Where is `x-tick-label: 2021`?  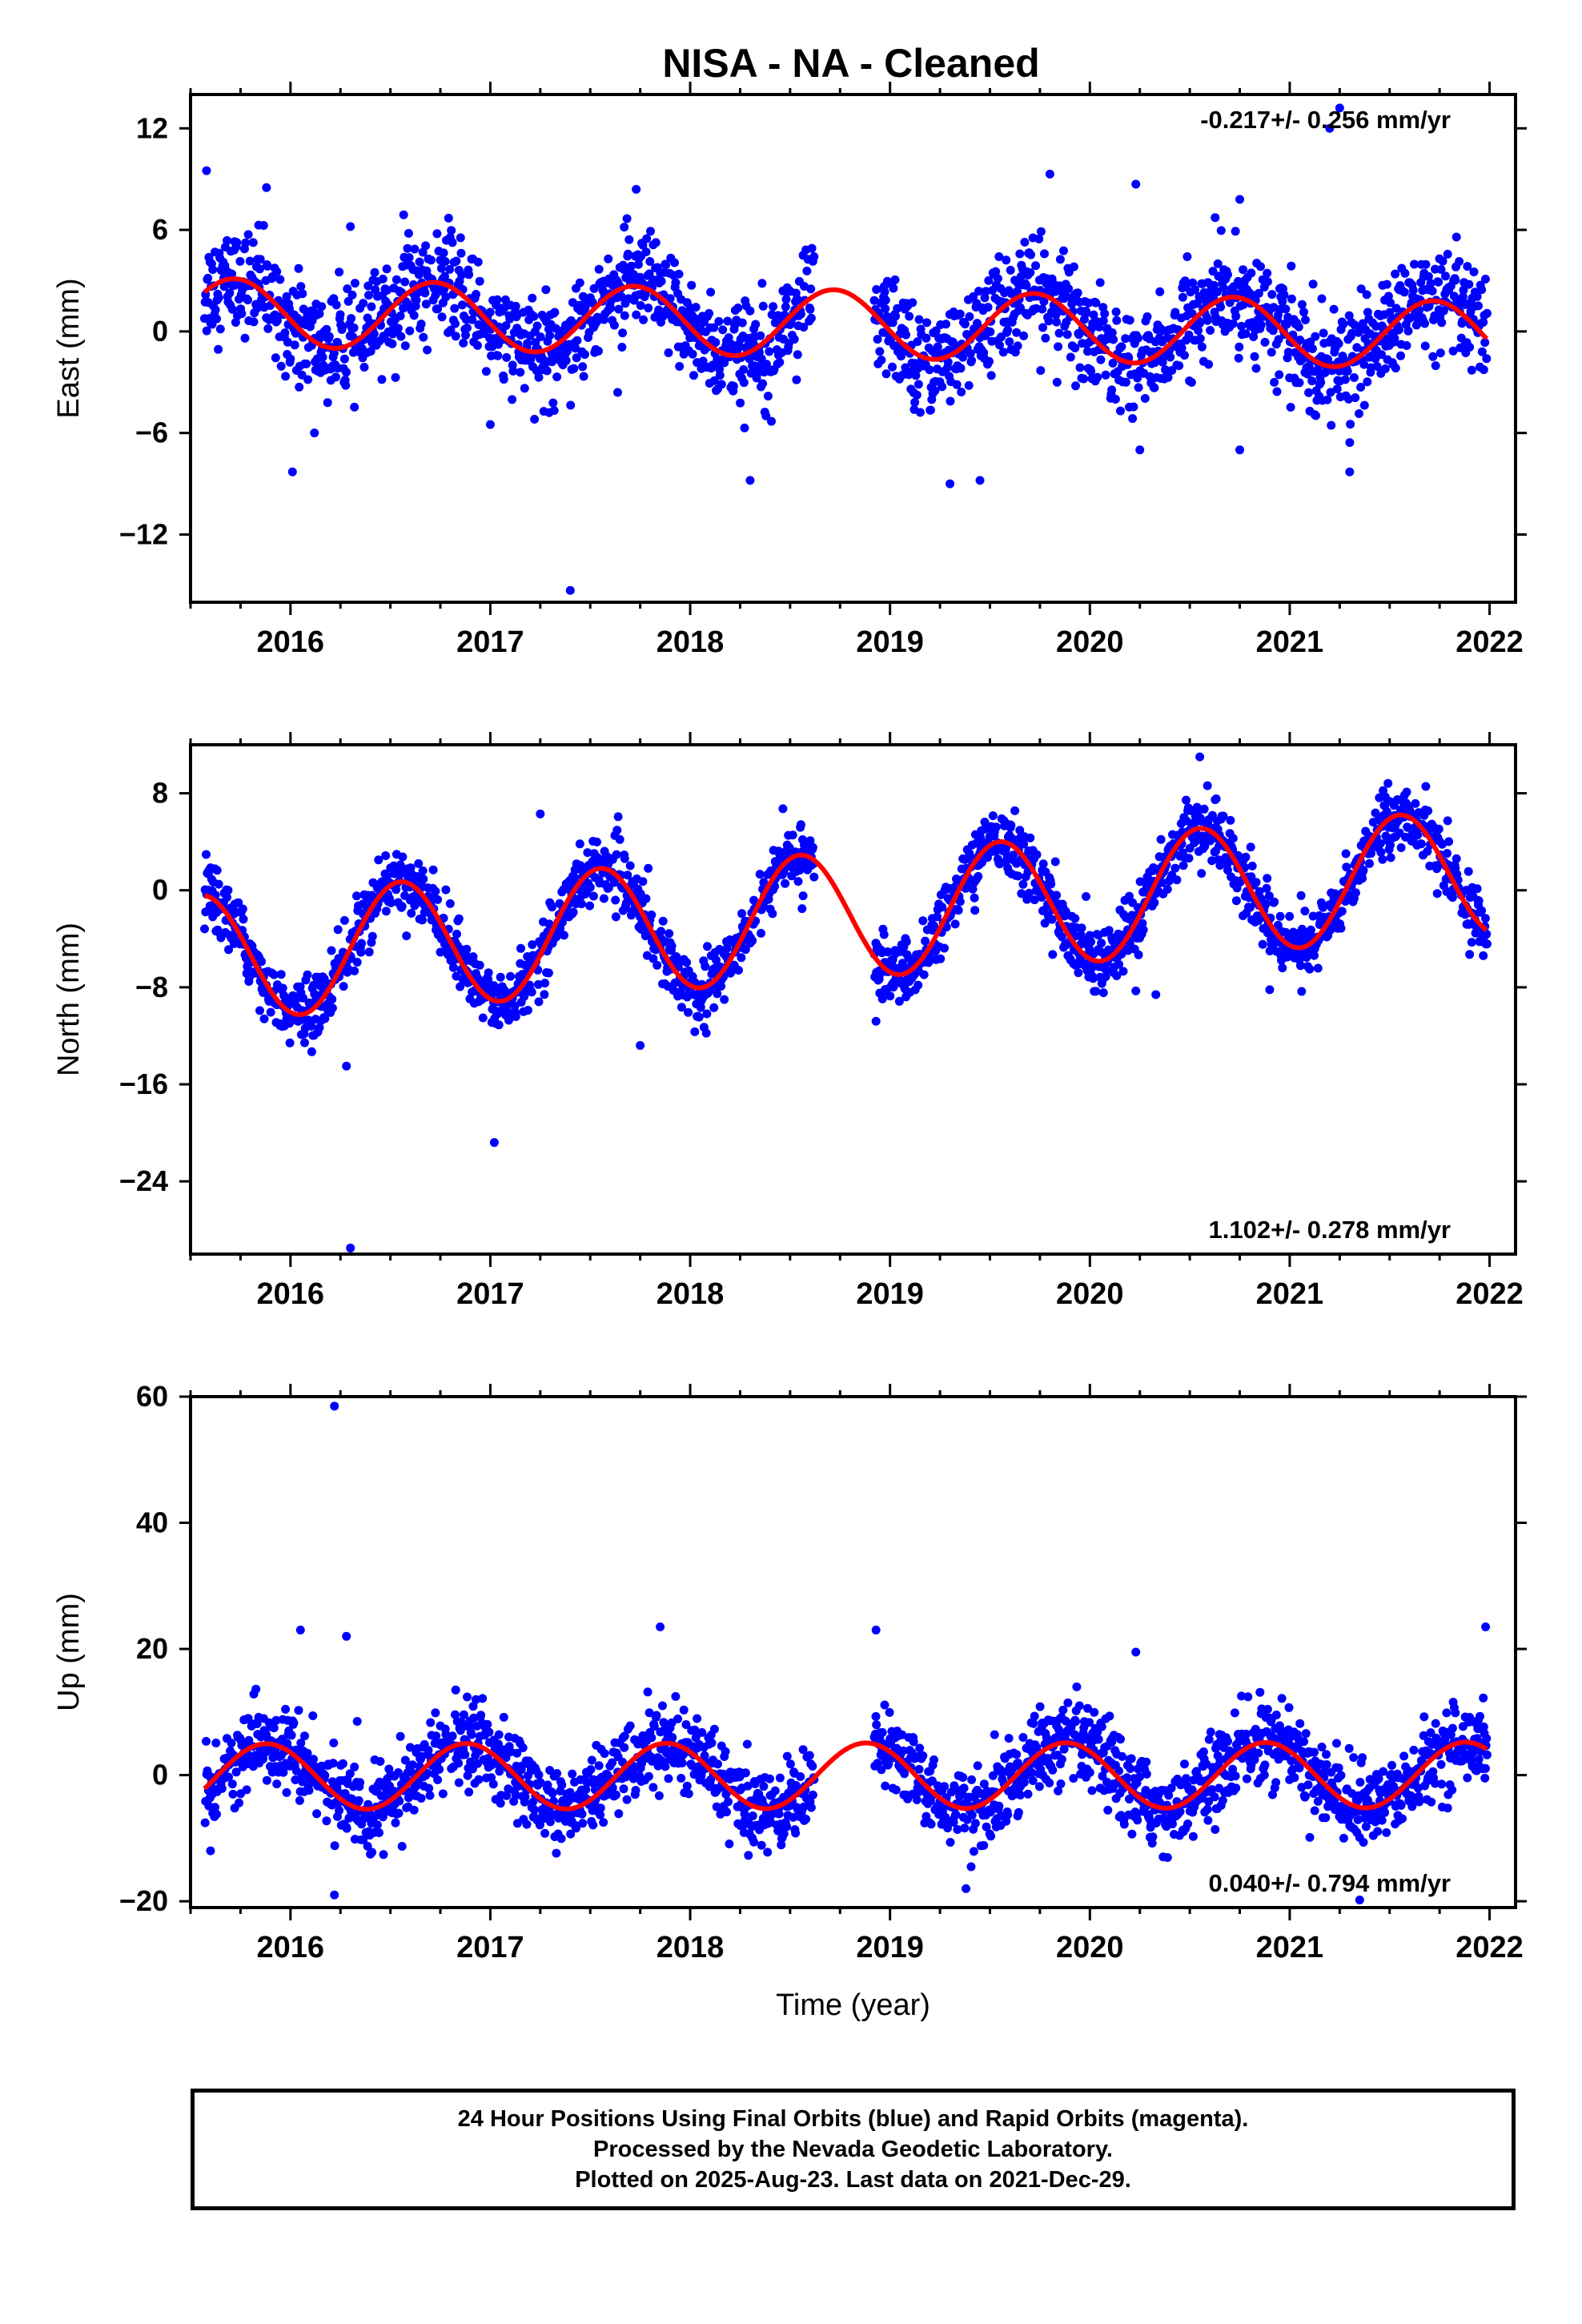 x-tick-label: 2021 is located at coordinates (1290, 642).